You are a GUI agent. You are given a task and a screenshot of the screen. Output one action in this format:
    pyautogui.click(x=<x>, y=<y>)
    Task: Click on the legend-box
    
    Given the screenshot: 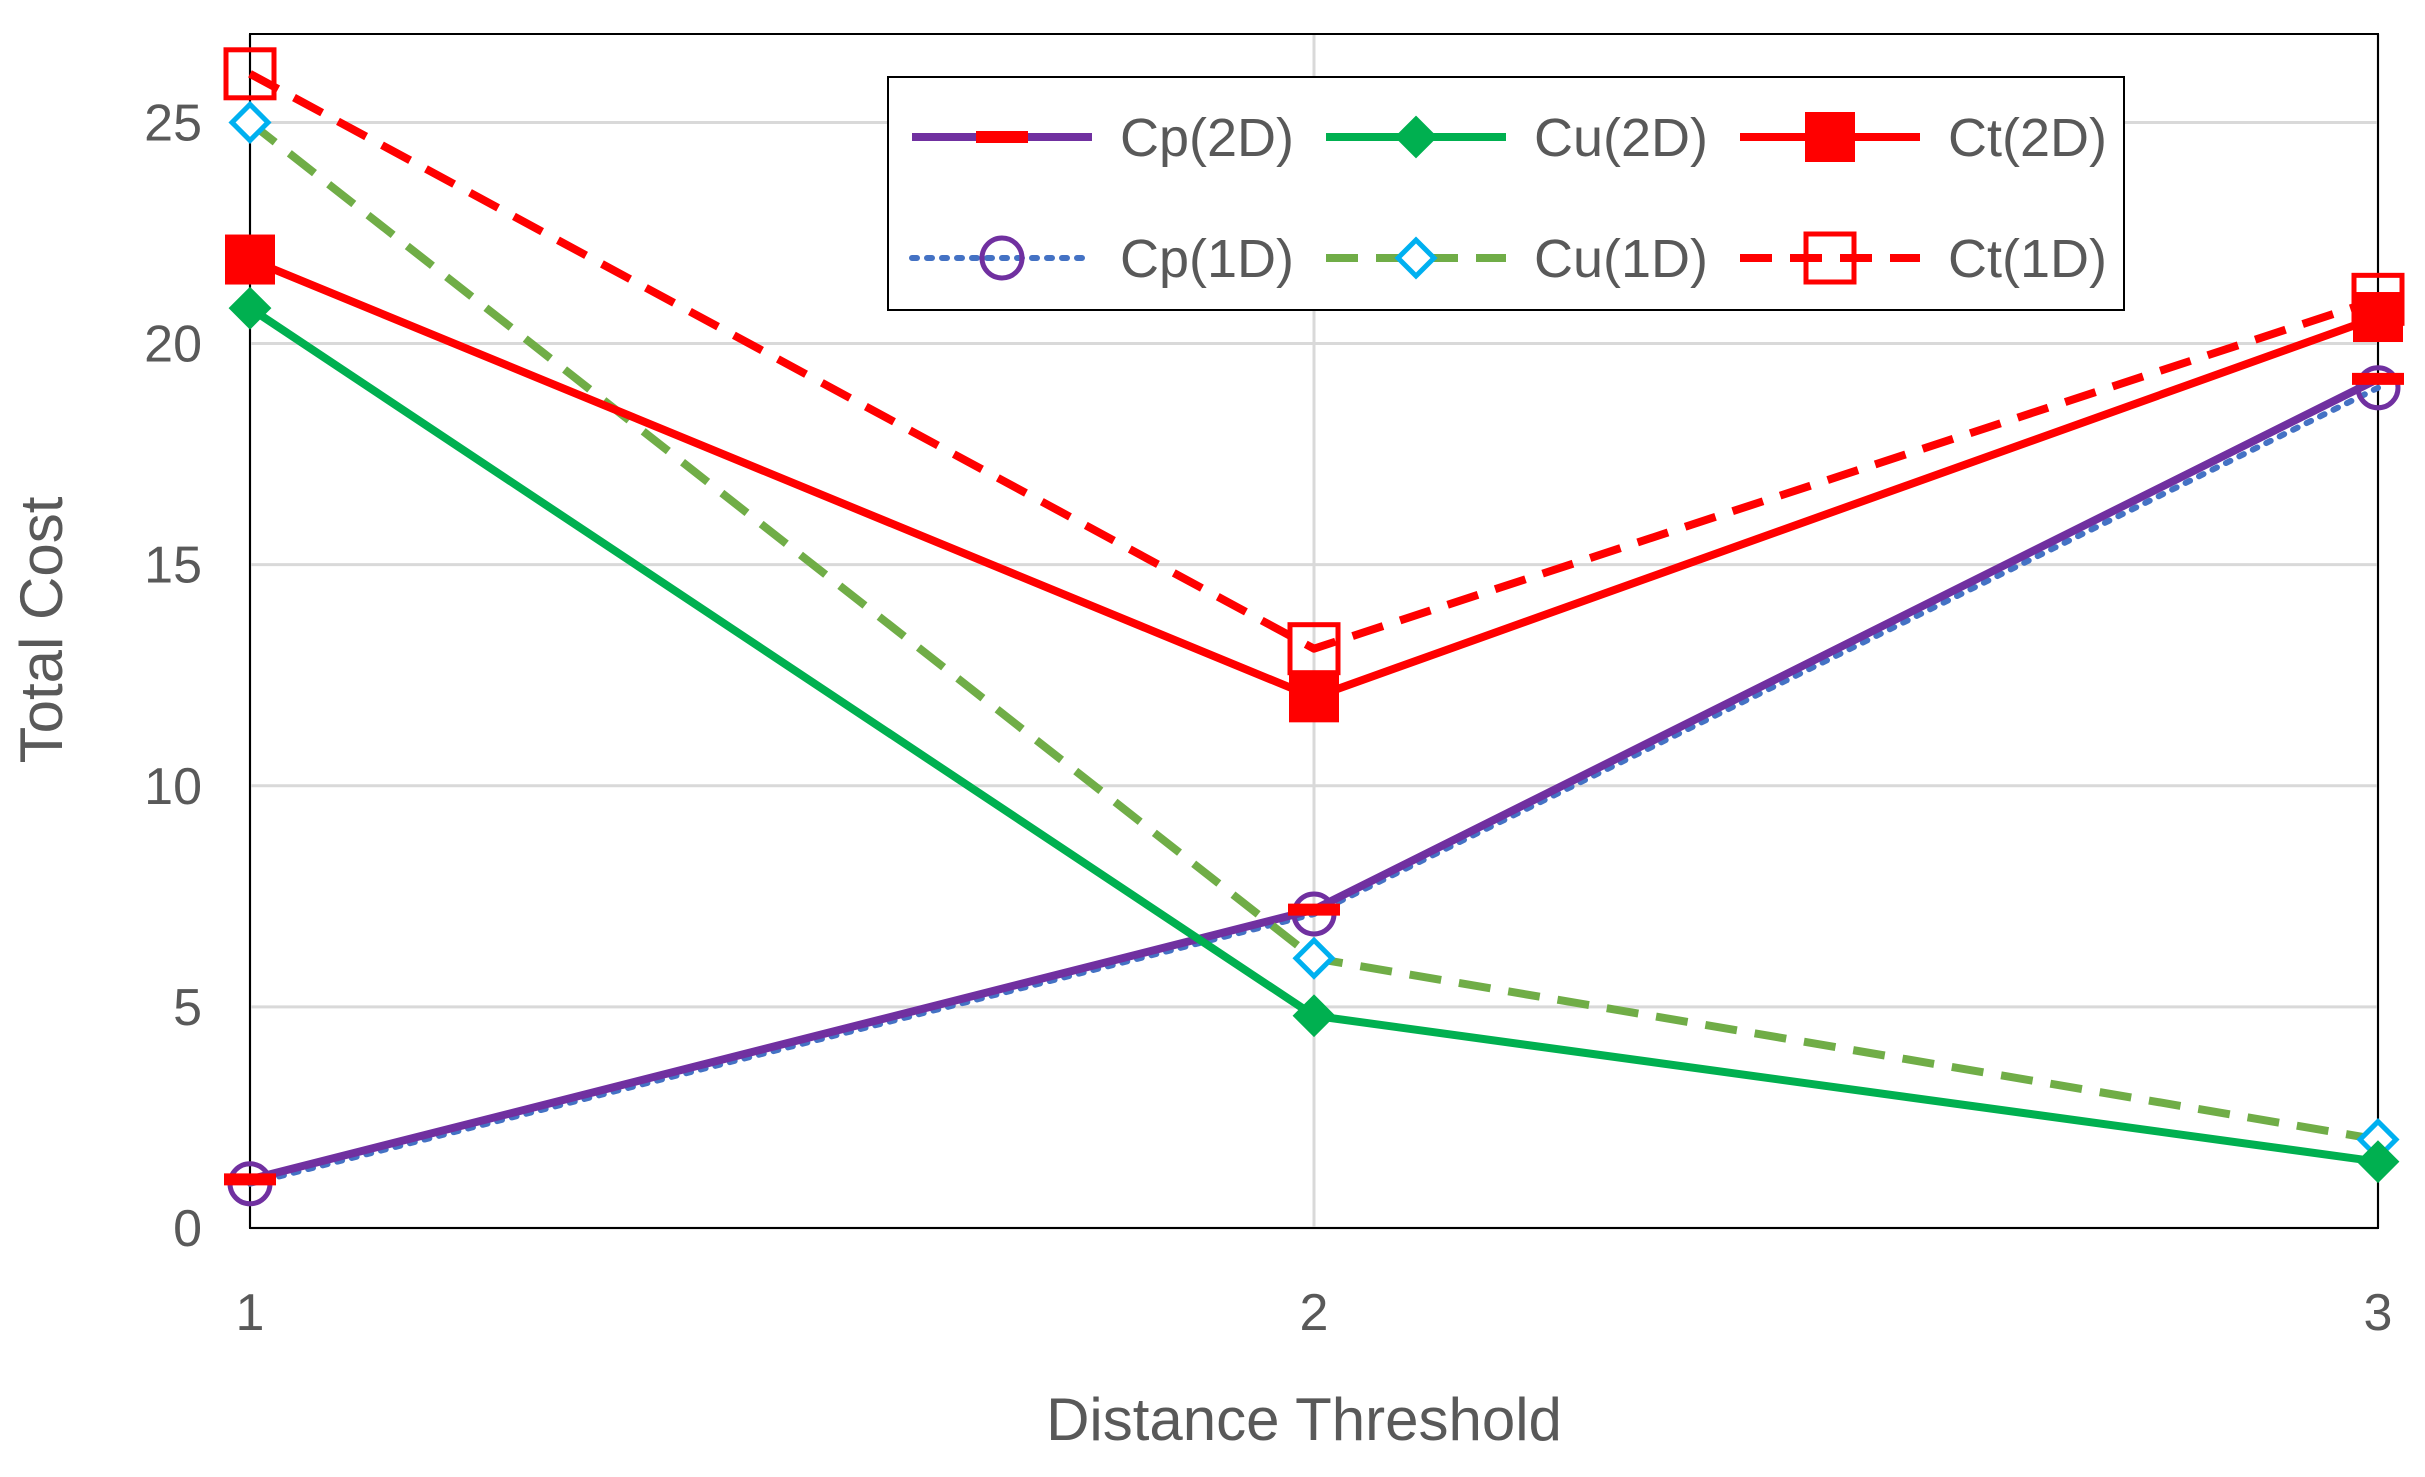 What is the action you would take?
    pyautogui.click(x=1506, y=193)
    